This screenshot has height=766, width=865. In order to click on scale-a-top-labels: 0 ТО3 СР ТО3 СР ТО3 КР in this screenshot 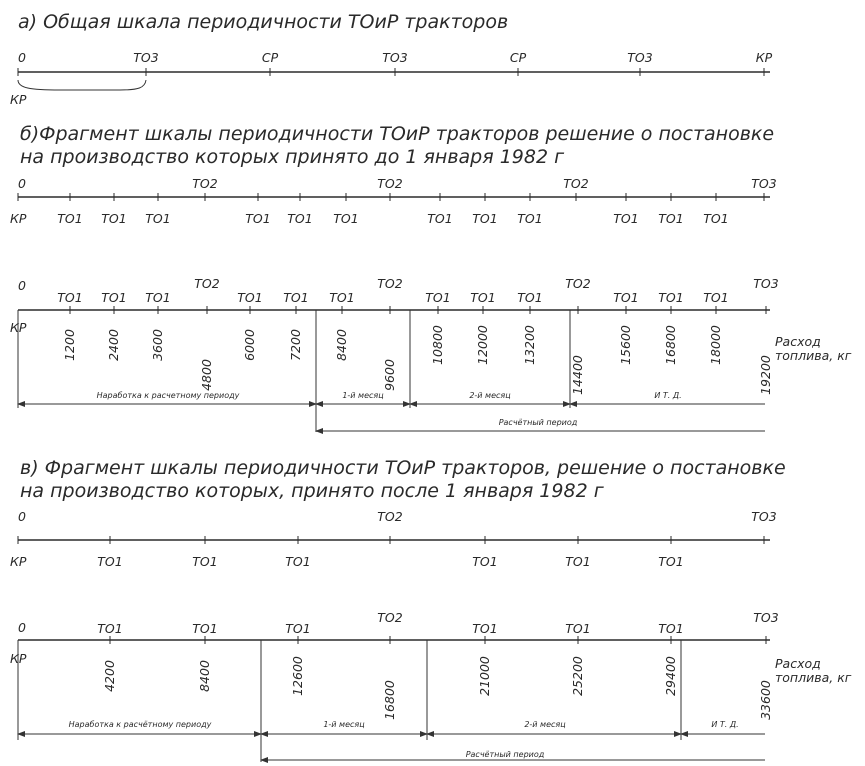, I will do `click(395, 57)`.